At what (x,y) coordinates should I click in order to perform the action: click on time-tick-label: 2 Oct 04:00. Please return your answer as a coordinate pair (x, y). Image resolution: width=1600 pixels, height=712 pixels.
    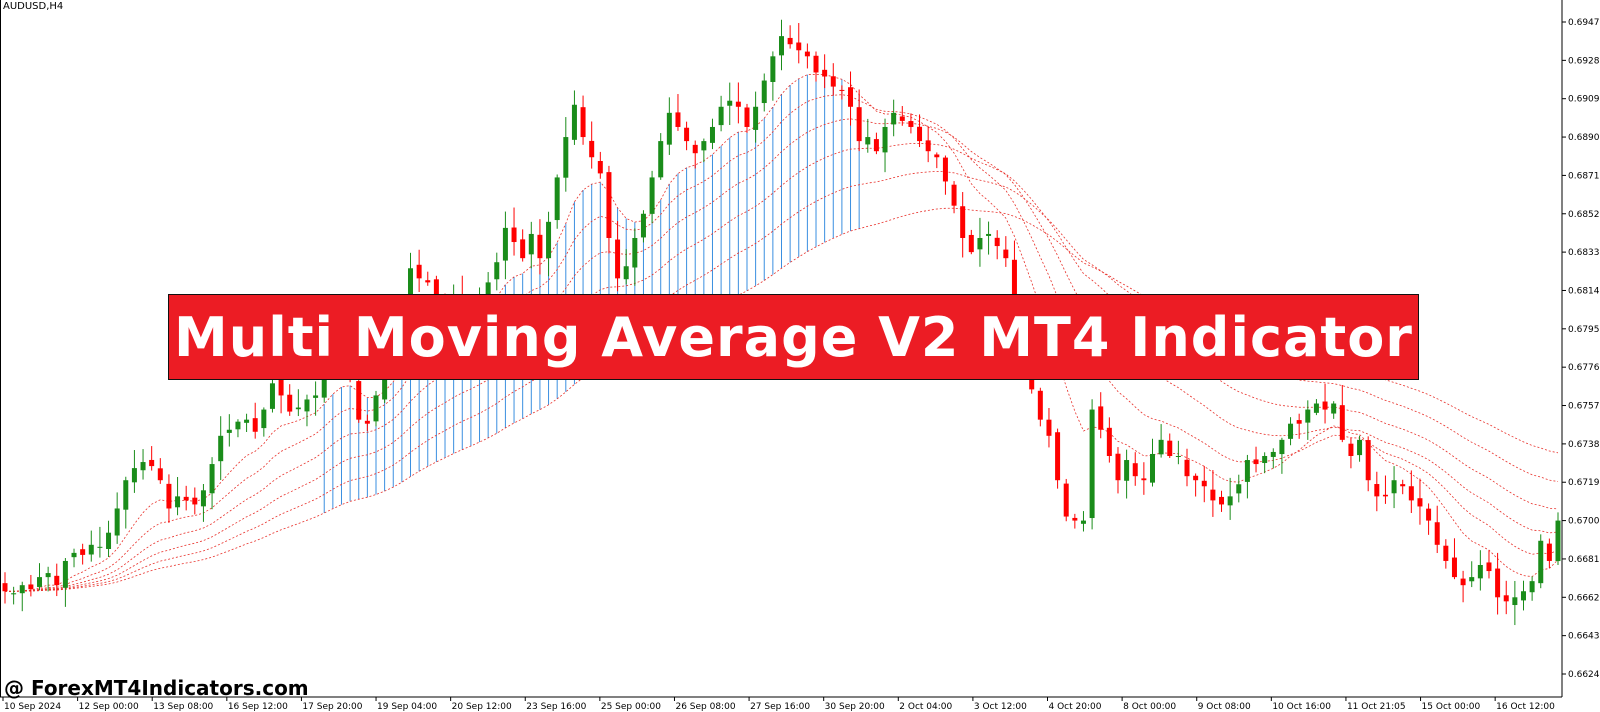
    Looking at the image, I should click on (925, 707).